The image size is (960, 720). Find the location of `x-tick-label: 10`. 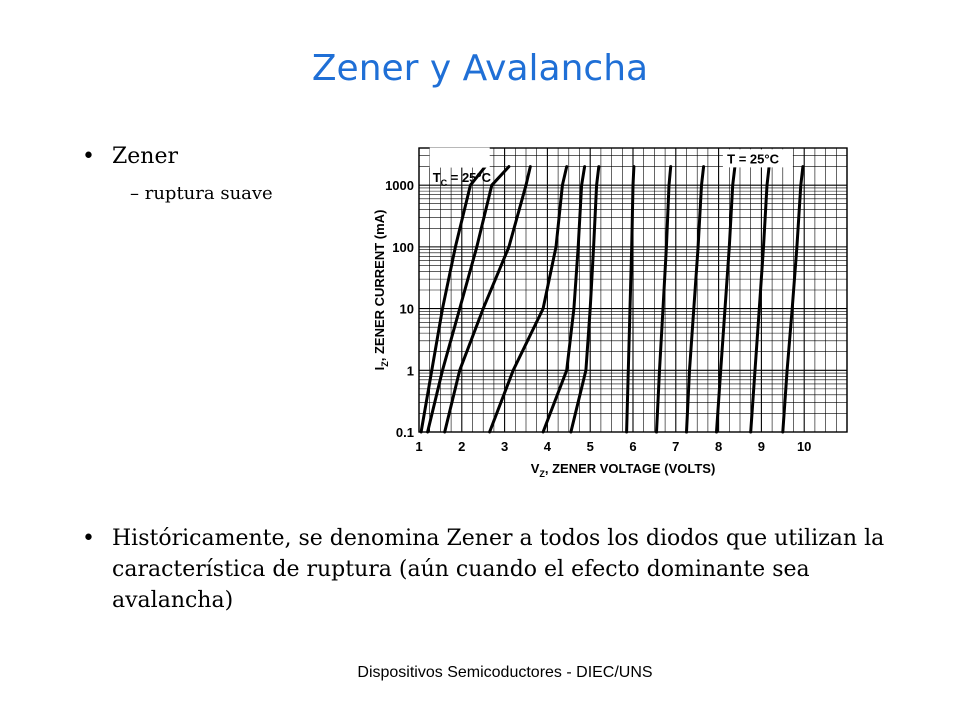

x-tick-label: 10 is located at coordinates (804, 446).